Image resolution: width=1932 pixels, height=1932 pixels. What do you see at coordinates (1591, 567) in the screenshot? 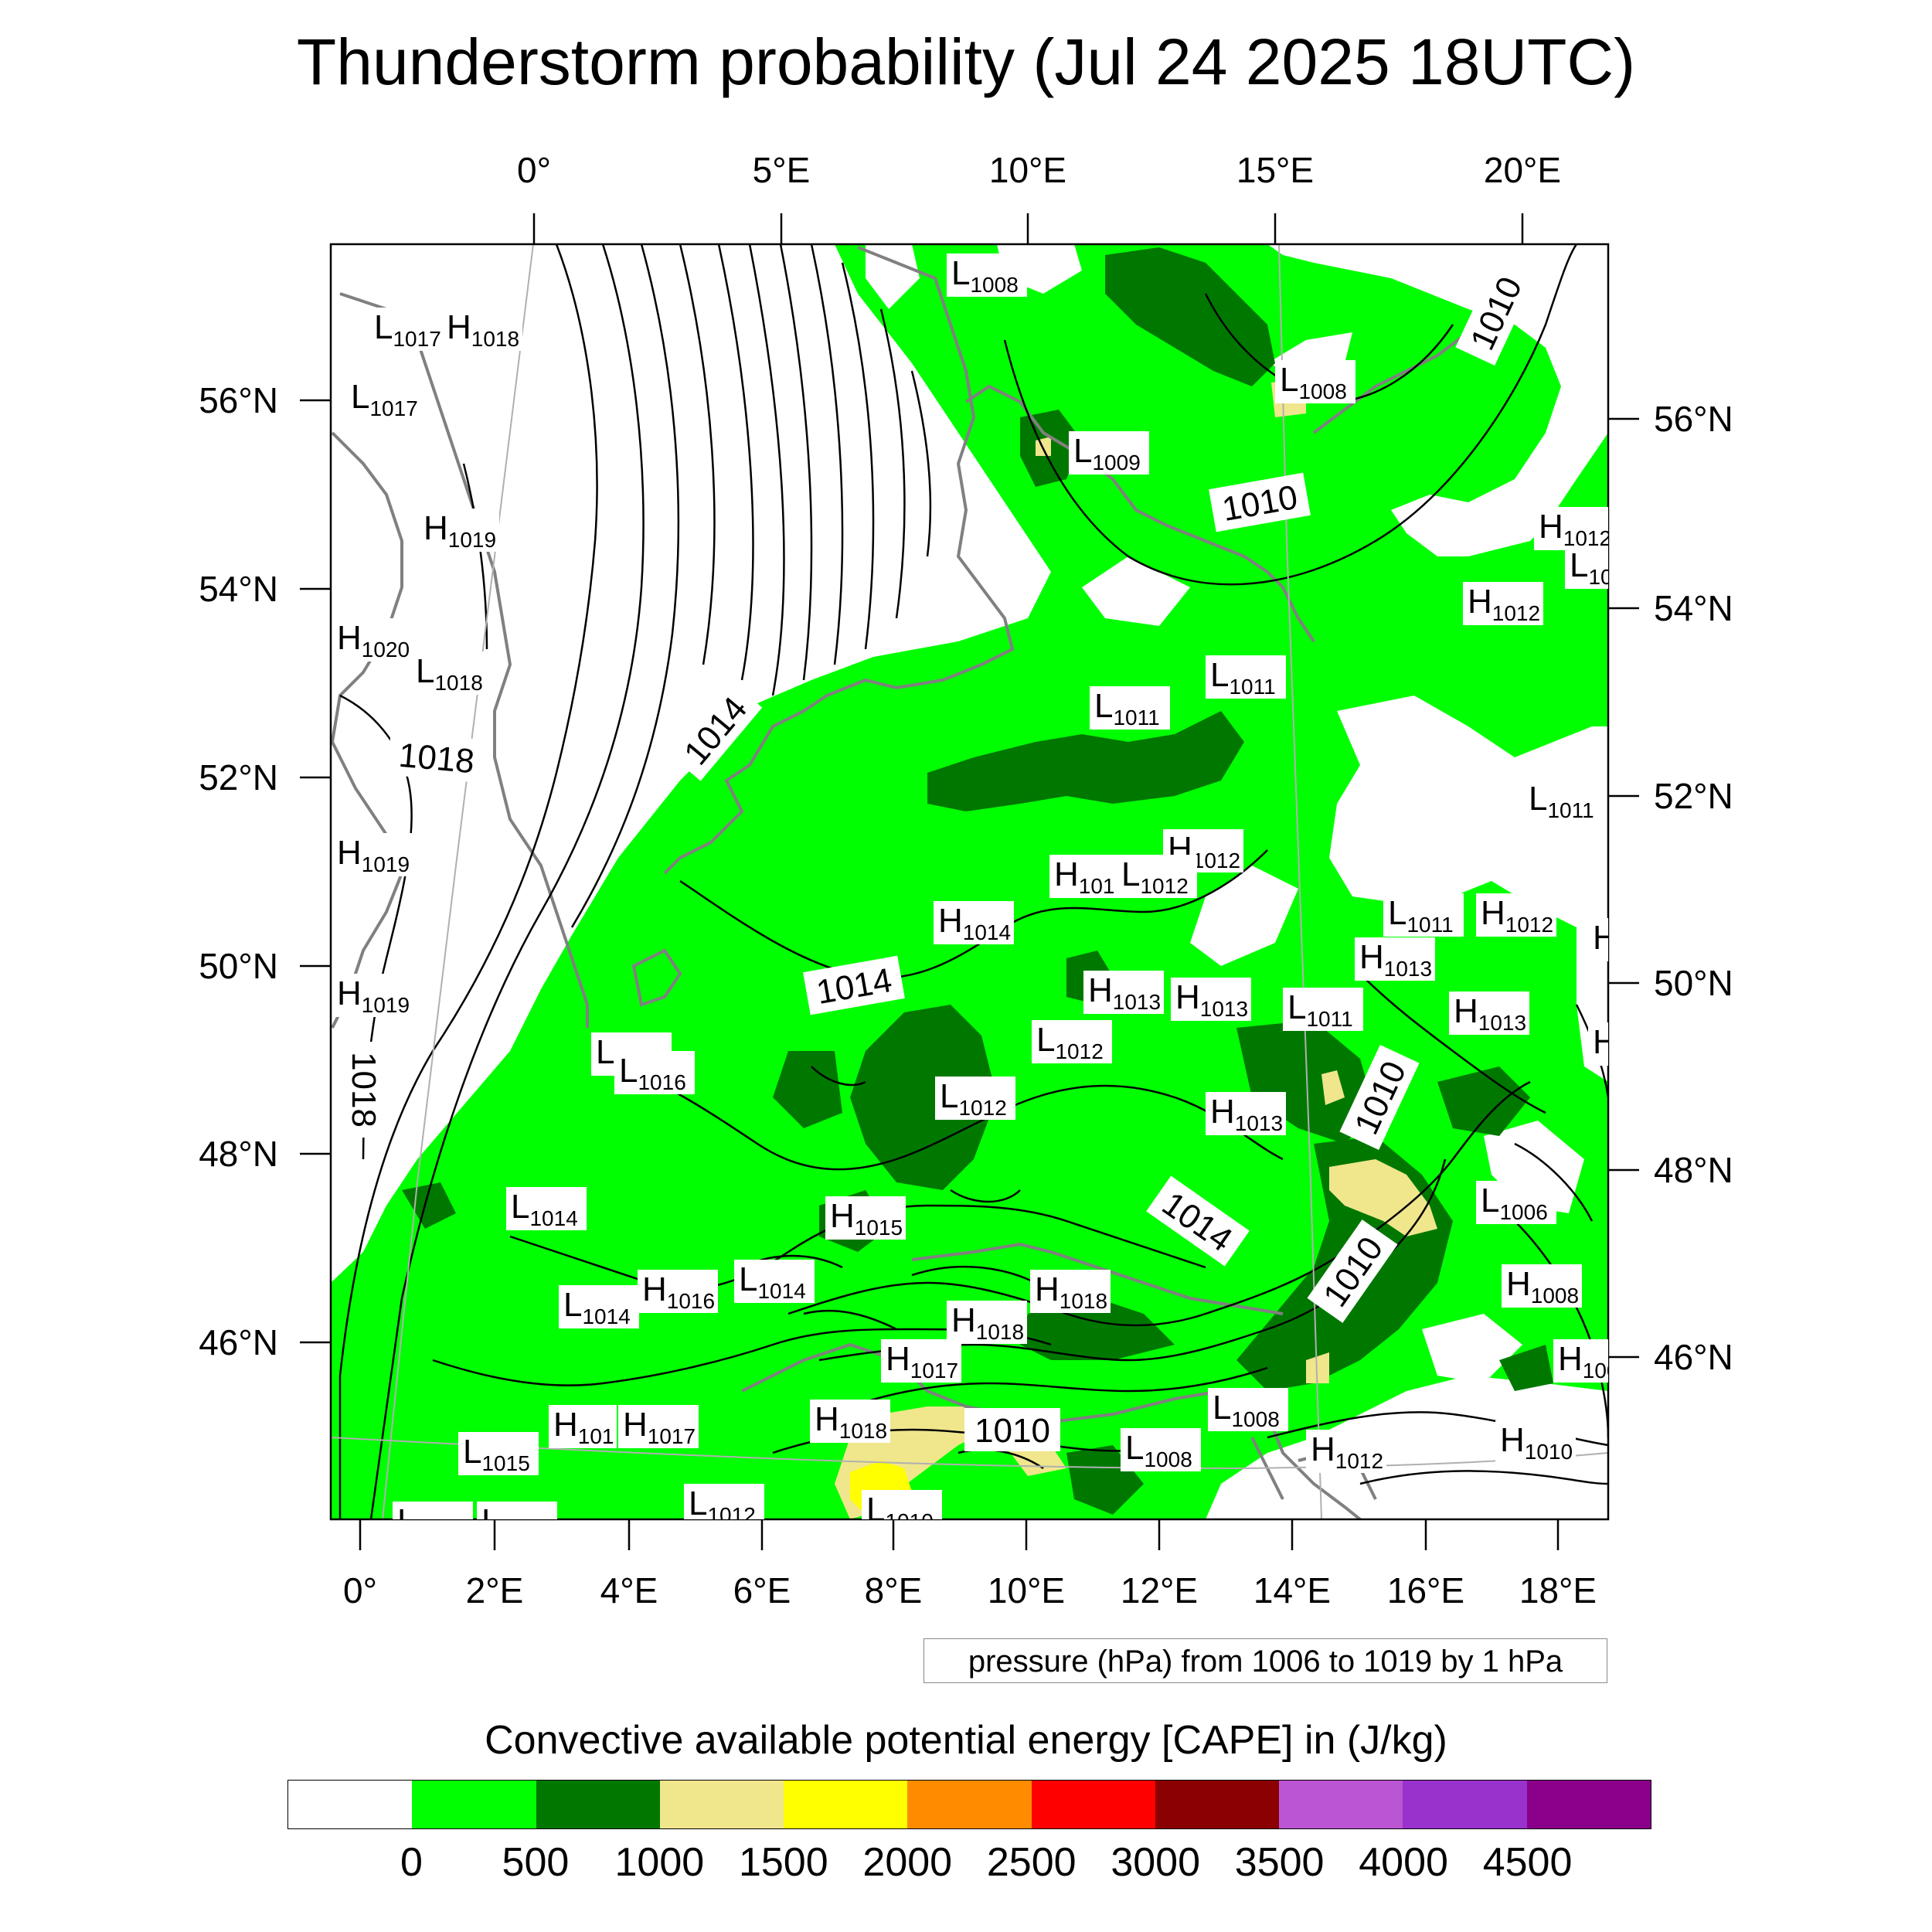
I see `svg-text: L10` at bounding box center [1591, 567].